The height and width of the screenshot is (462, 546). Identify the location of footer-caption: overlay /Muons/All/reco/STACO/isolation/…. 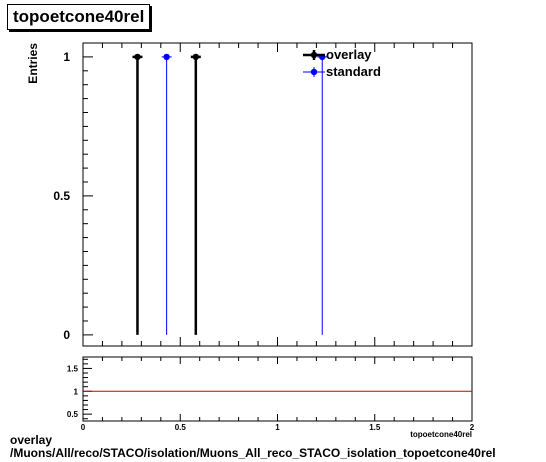
(253, 447).